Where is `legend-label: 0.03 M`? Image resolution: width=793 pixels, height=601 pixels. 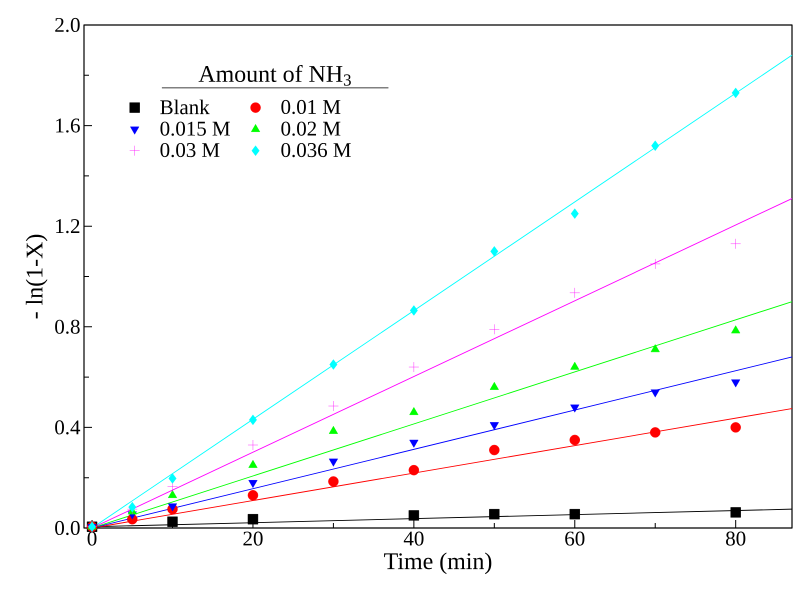
legend-label: 0.03 M is located at coordinates (190, 150).